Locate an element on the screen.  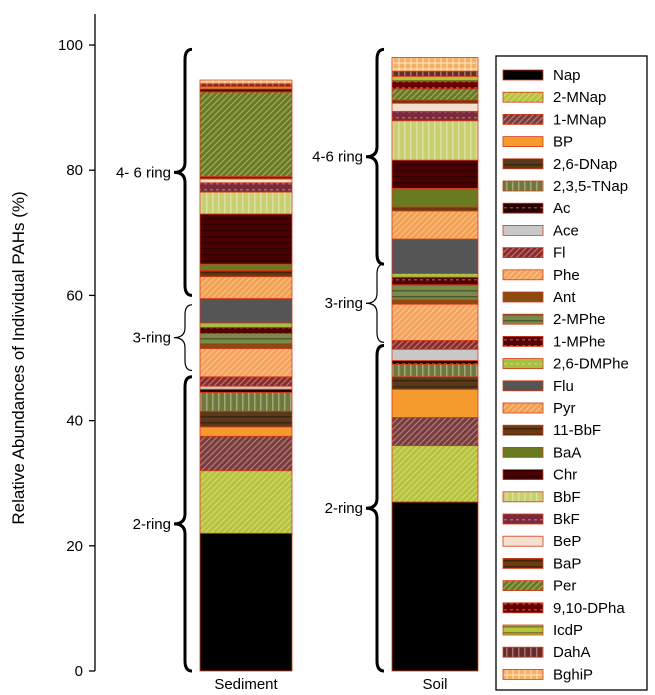
bar-segment-soil-pyr is located at coordinates (435, 225).